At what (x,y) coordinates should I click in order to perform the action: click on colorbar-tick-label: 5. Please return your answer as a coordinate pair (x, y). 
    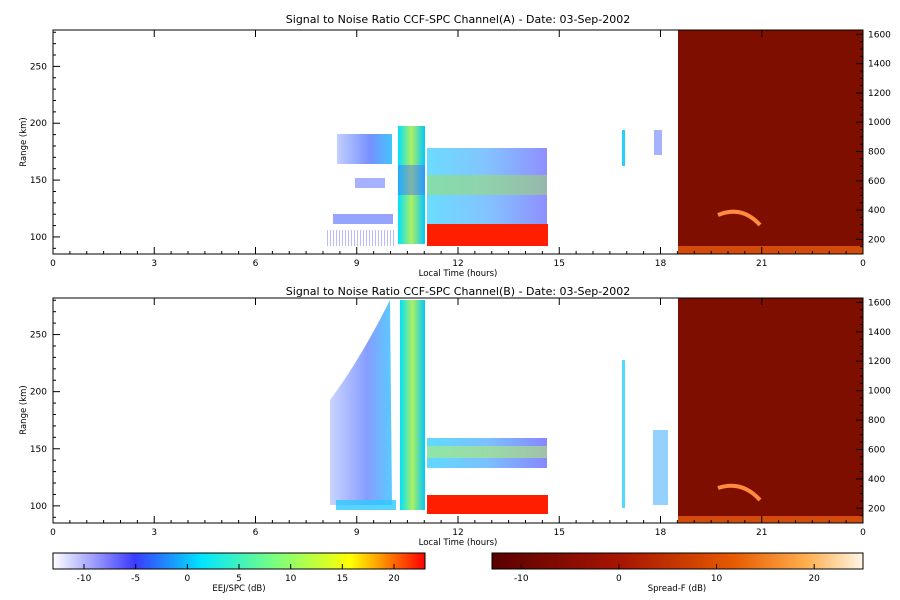
    Looking at the image, I should click on (239, 579).